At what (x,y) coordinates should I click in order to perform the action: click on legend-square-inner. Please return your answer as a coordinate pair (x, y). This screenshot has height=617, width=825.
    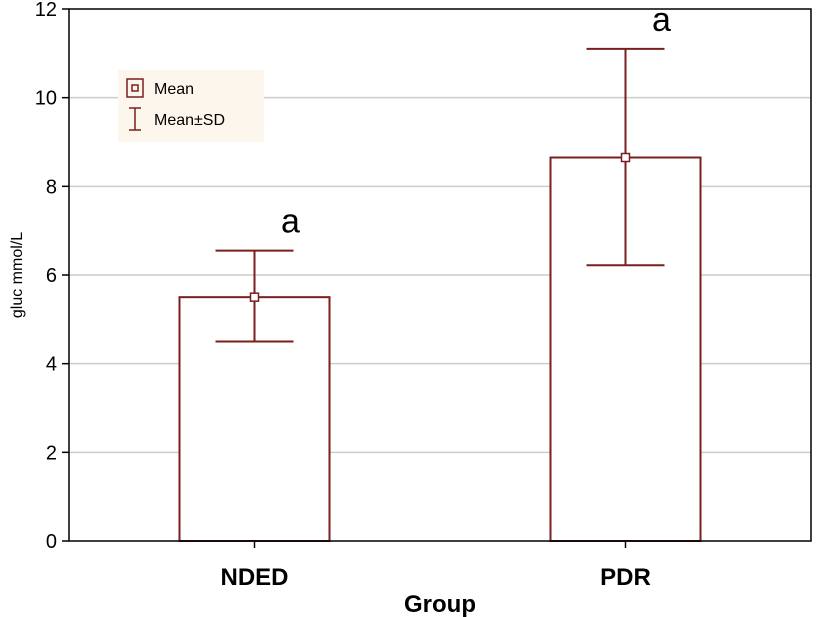
    Looking at the image, I should click on (135, 88).